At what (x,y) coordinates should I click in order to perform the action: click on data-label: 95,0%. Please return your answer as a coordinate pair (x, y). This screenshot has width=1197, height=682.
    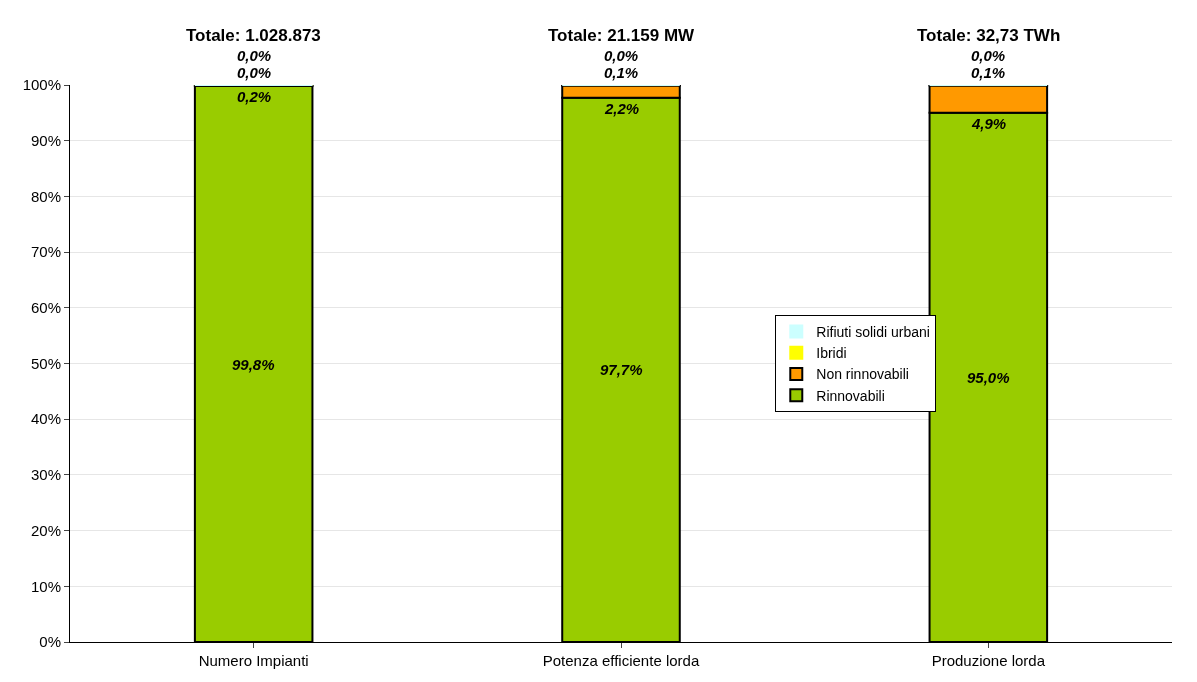
    Looking at the image, I should click on (988, 377).